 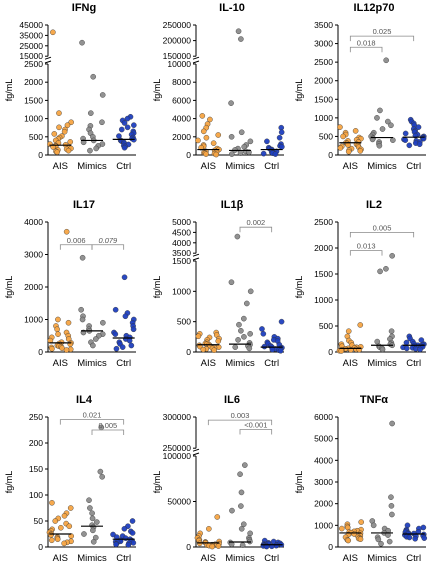 What do you see at coordinates (33, 222) in the screenshot?
I see `y-tick-label: 4000` at bounding box center [33, 222].